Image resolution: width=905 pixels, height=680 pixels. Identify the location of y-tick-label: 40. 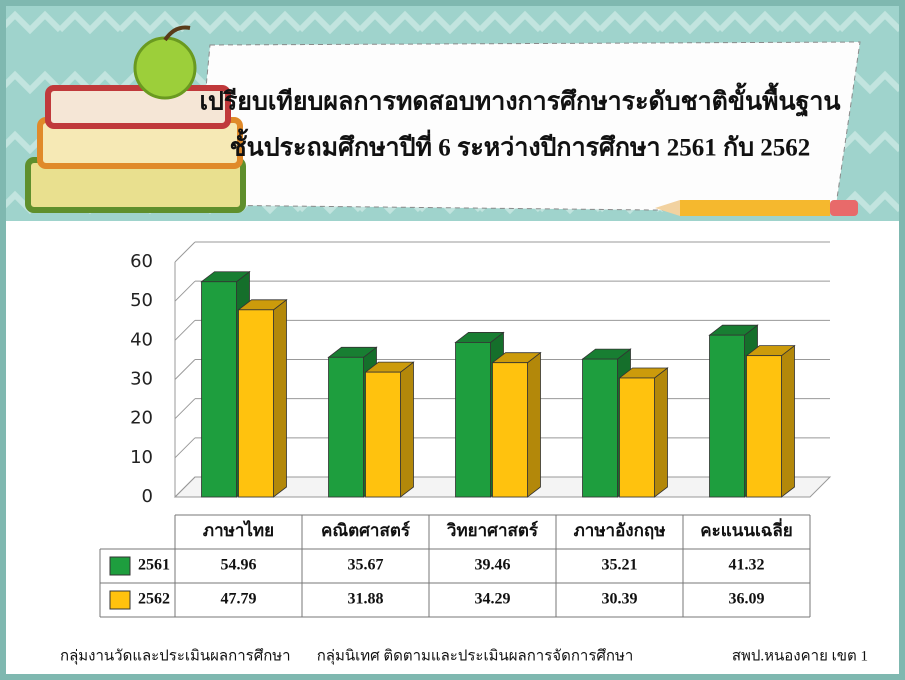
(141, 339).